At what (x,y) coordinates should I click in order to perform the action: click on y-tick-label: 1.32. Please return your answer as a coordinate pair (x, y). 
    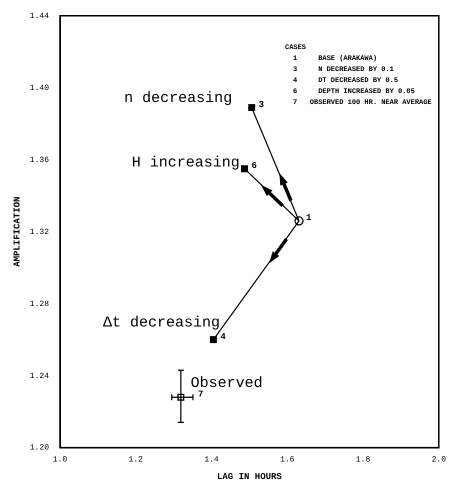
    Looking at the image, I should click on (40, 232).